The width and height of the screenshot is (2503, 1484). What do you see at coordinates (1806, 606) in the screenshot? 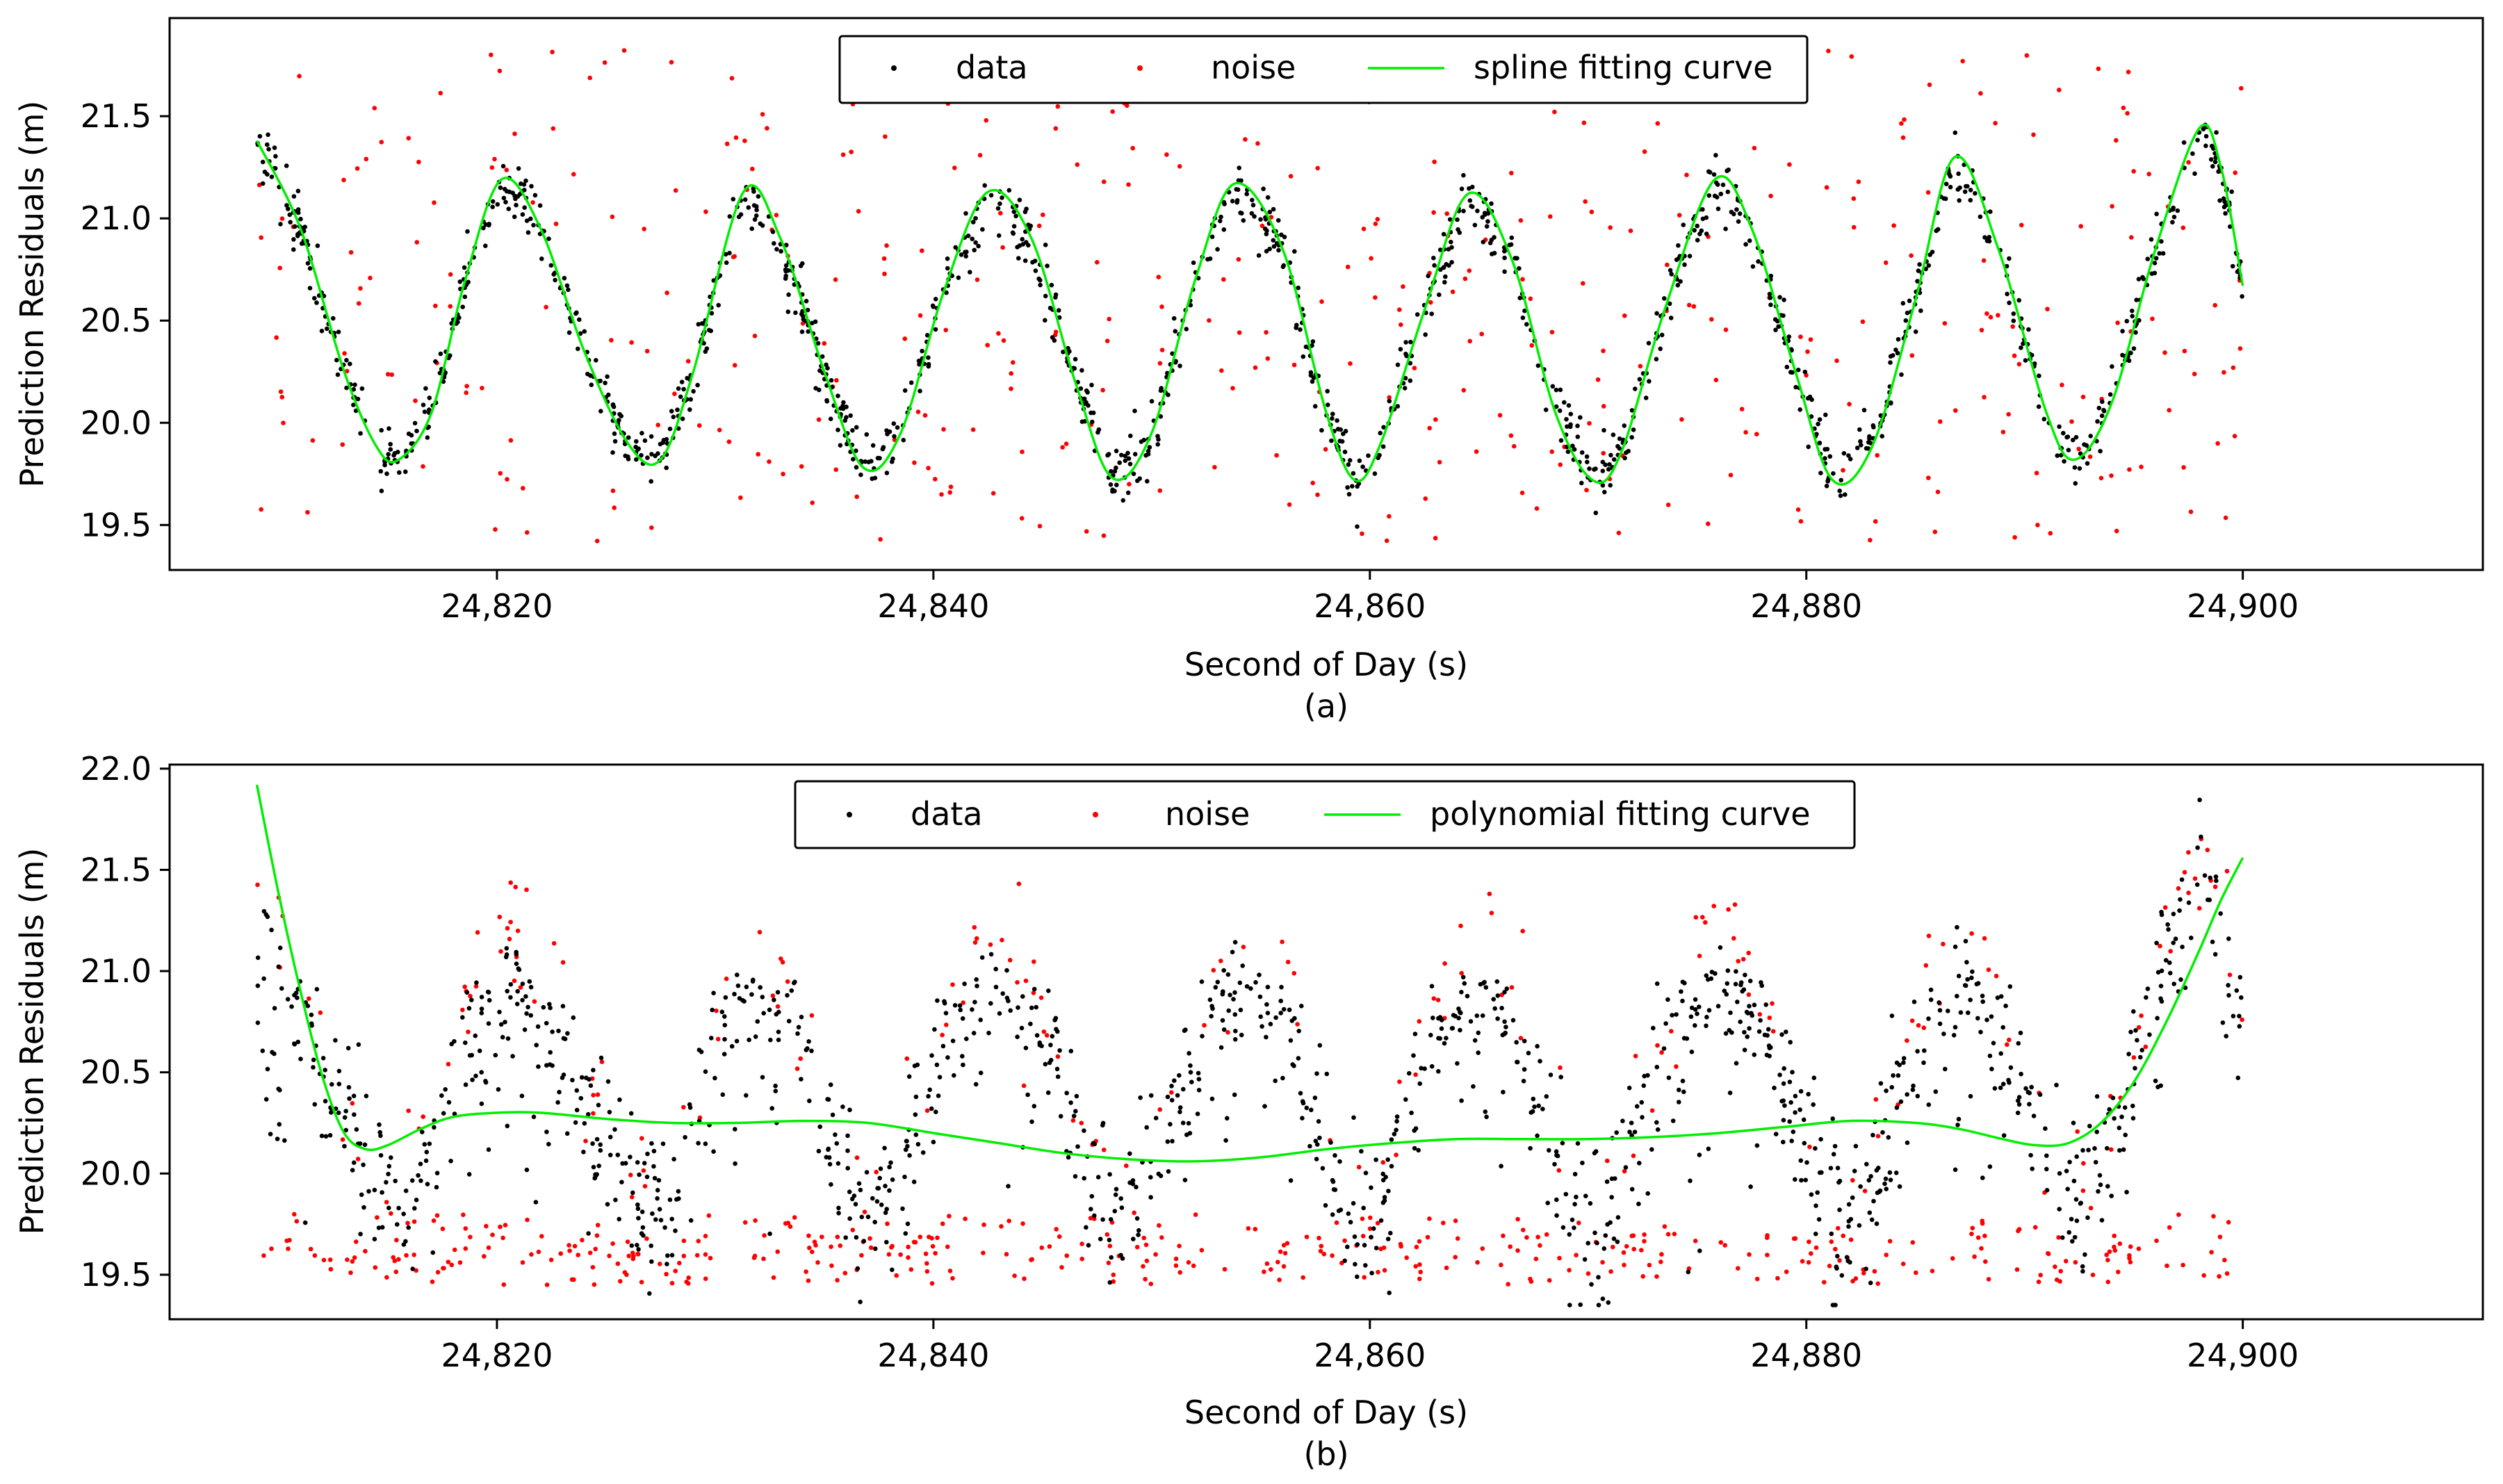
I see `x-tick-label: 24,880` at bounding box center [1806, 606].